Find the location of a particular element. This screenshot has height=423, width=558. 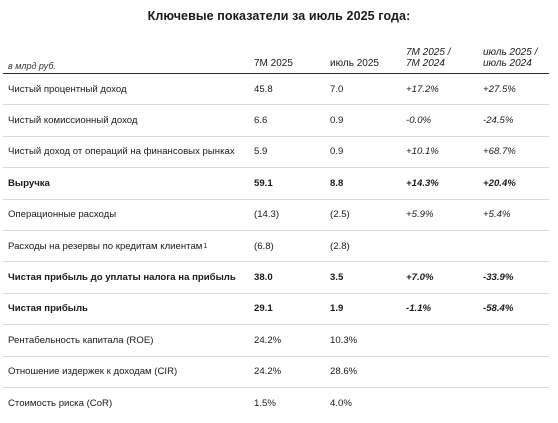

column-header-7m-2025: 7М 2025 is located at coordinates (273, 63).